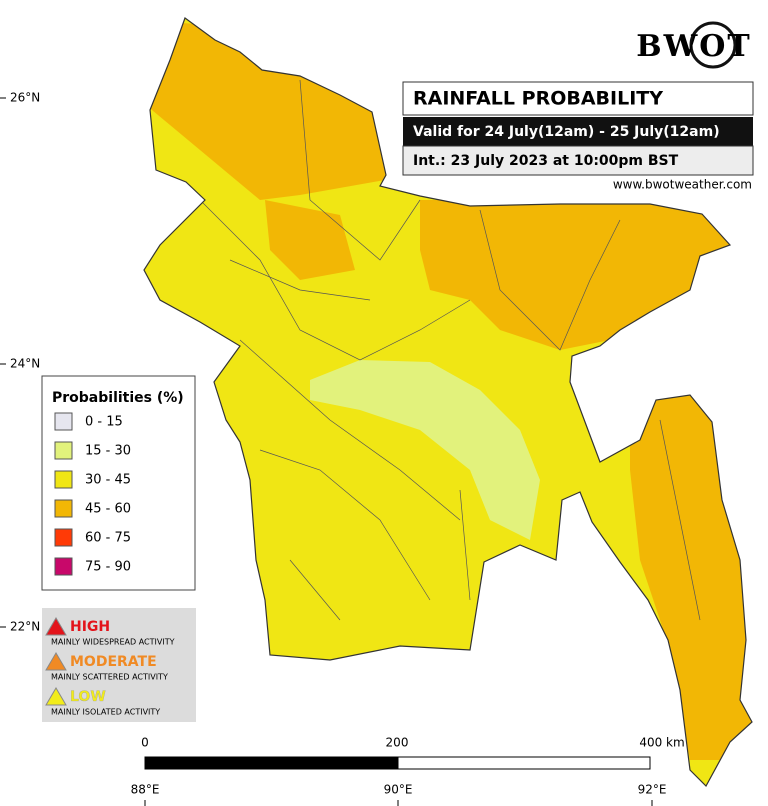 Image resolution: width=768 pixels, height=806 pixels. What do you see at coordinates (108, 451) in the screenshot?
I see `legend-label: 15 - 30` at bounding box center [108, 451].